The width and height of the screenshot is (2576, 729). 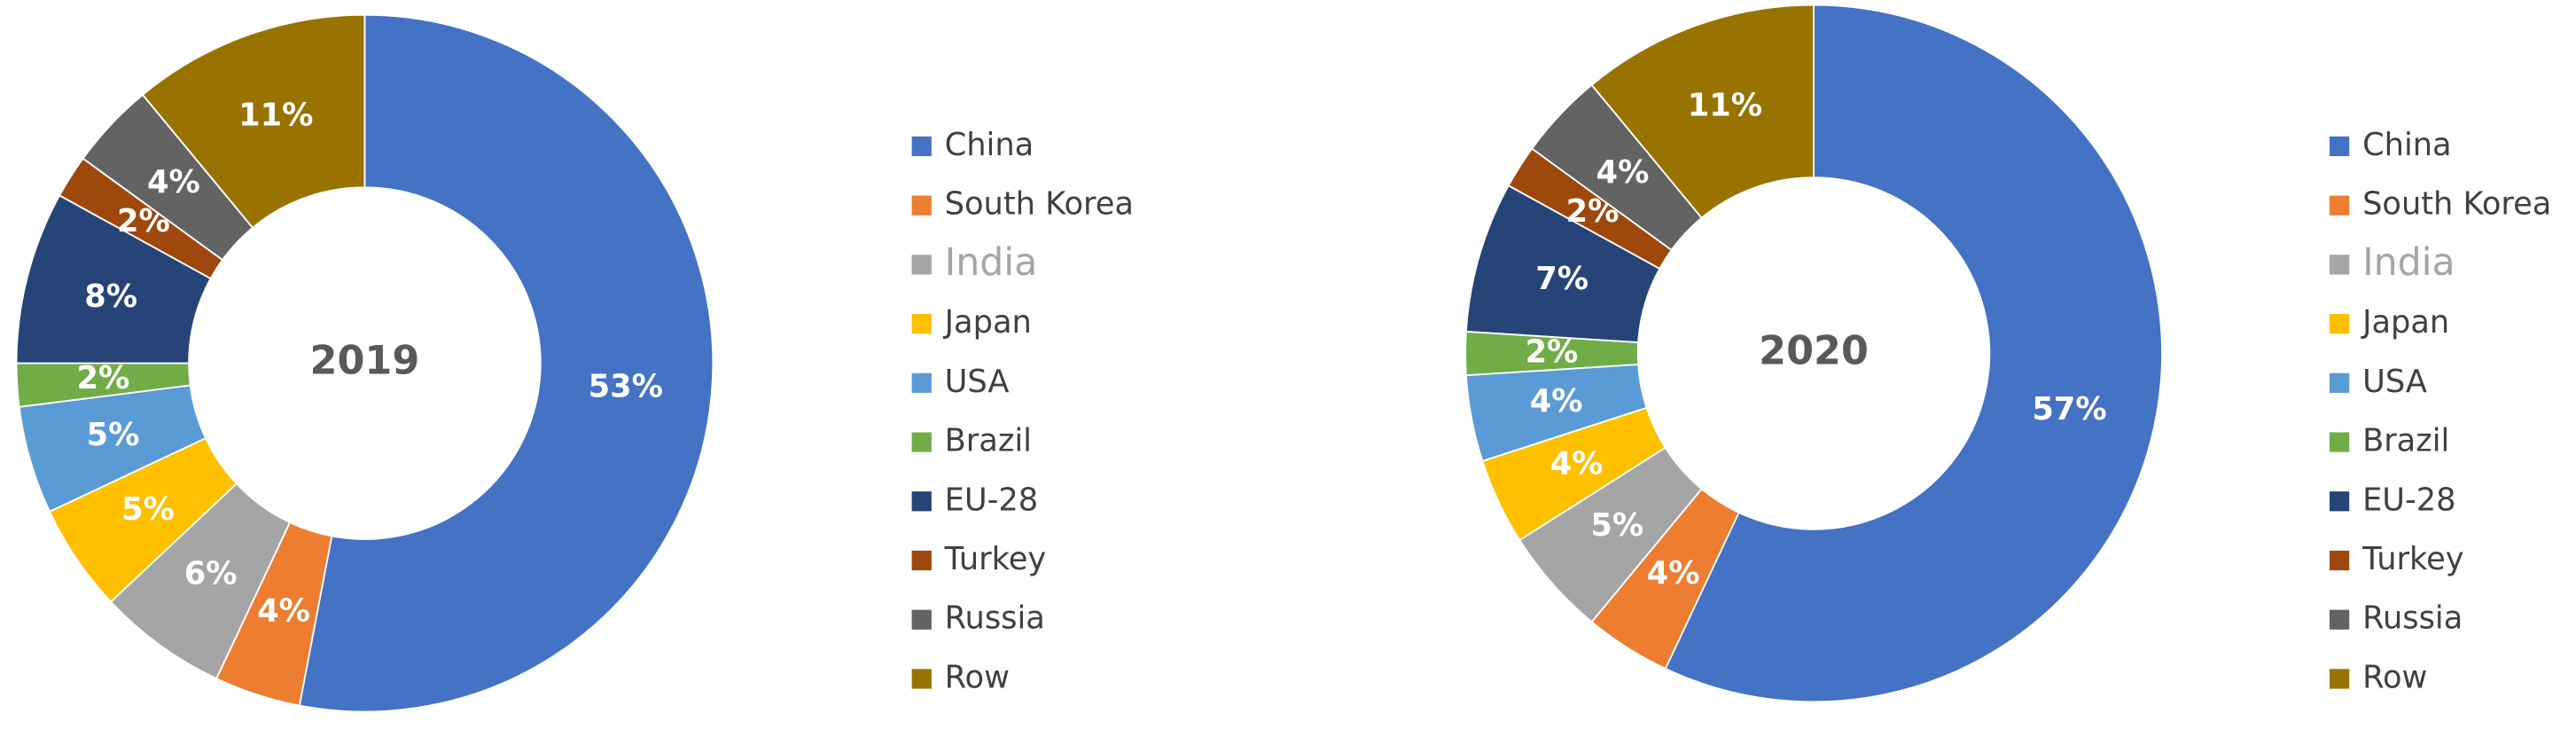 What do you see at coordinates (626, 386) in the screenshot?
I see `data-label: 53%` at bounding box center [626, 386].